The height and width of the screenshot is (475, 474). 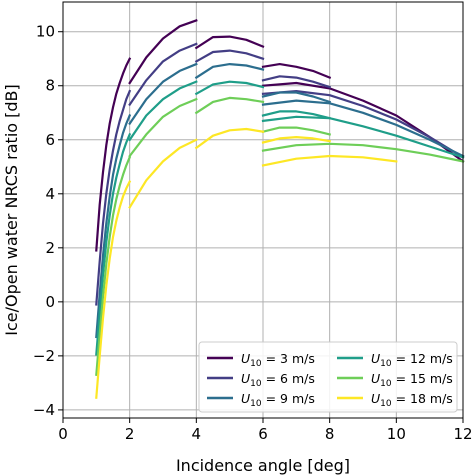 I want to click on legend-label: U10 = 12 m/s, so click(x=412, y=360).